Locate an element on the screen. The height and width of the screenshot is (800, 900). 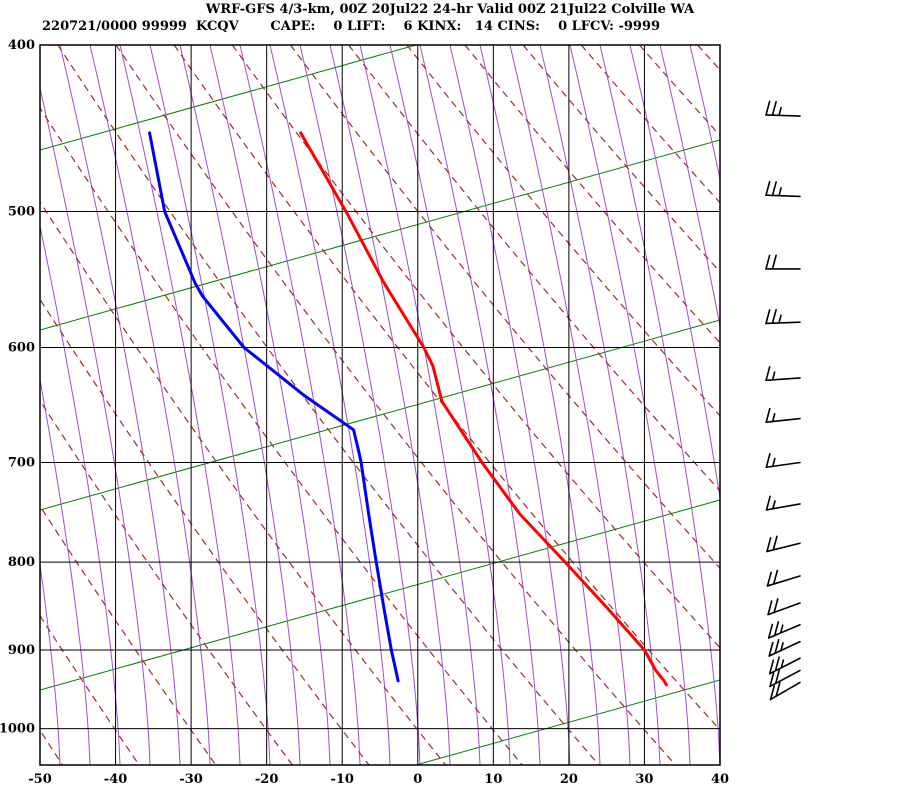
temperature-tick-label: 0 is located at coordinates (417, 779).